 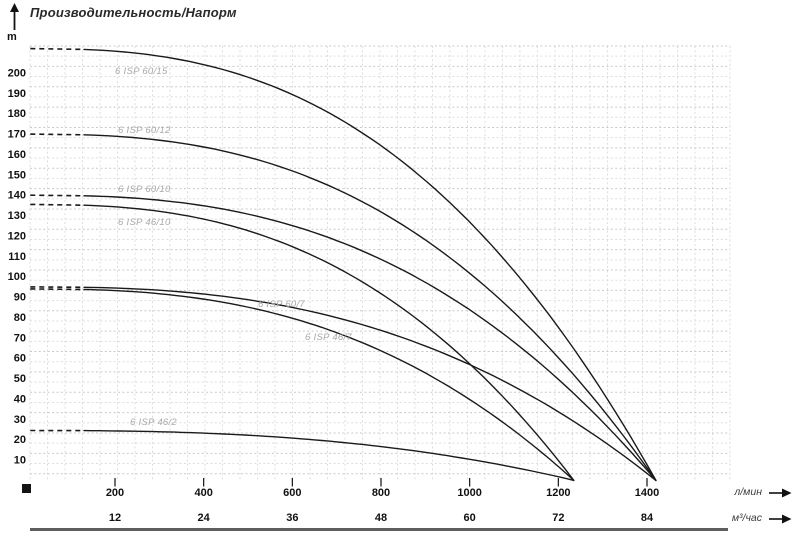 I want to click on y-tick-label: 200, so click(x=17, y=74).